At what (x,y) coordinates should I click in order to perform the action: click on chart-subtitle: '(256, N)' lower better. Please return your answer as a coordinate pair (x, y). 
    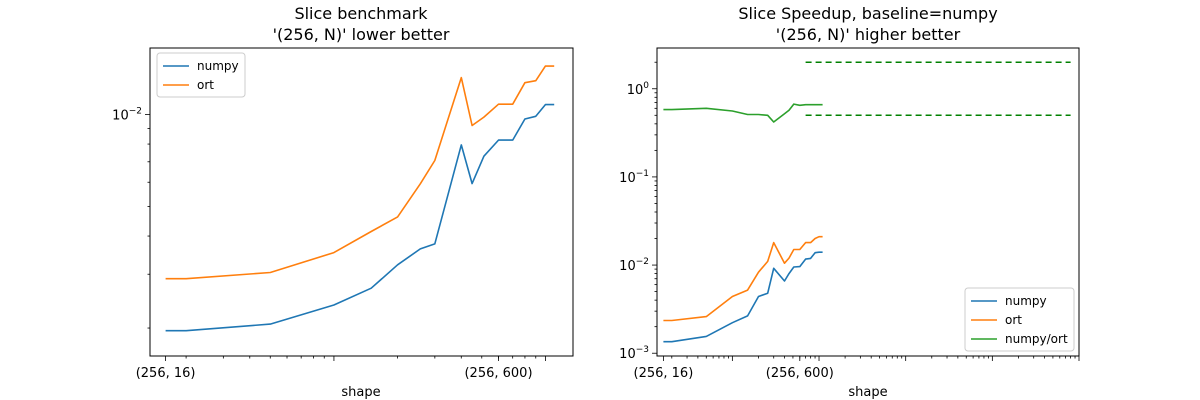
    Looking at the image, I should click on (361, 34).